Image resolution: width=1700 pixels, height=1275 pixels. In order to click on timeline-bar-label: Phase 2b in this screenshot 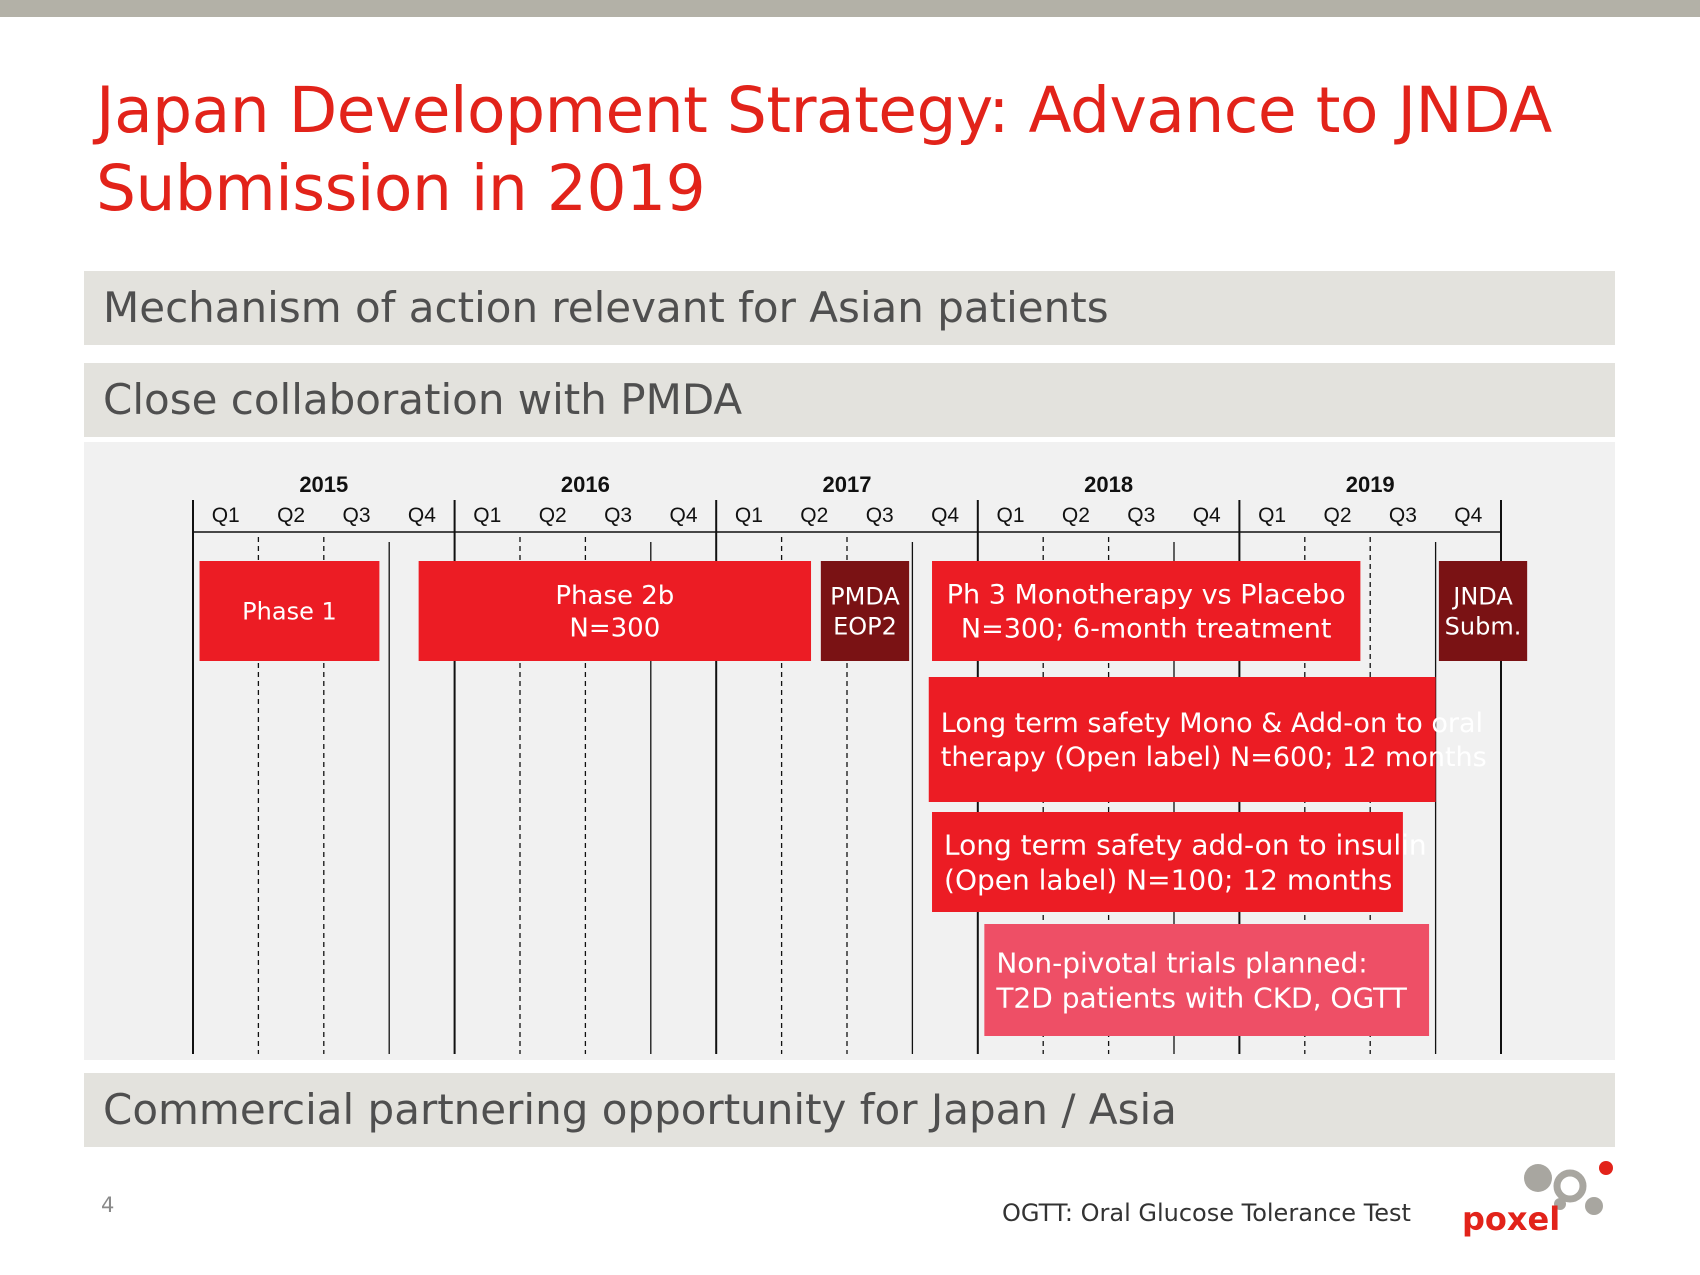, I will do `click(614, 596)`.